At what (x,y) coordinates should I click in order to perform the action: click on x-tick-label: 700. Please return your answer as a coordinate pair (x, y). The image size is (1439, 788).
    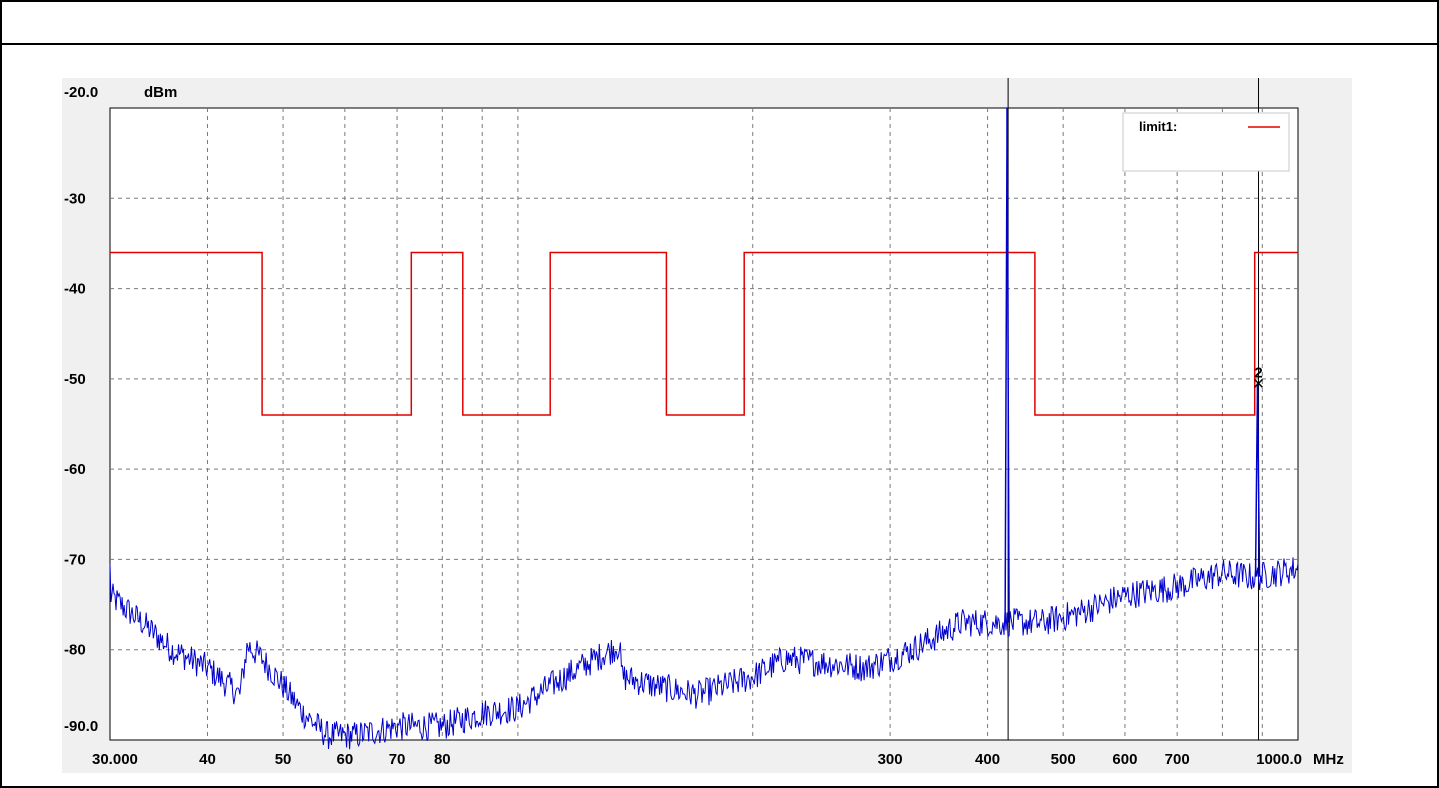
    Looking at the image, I should click on (1177, 759).